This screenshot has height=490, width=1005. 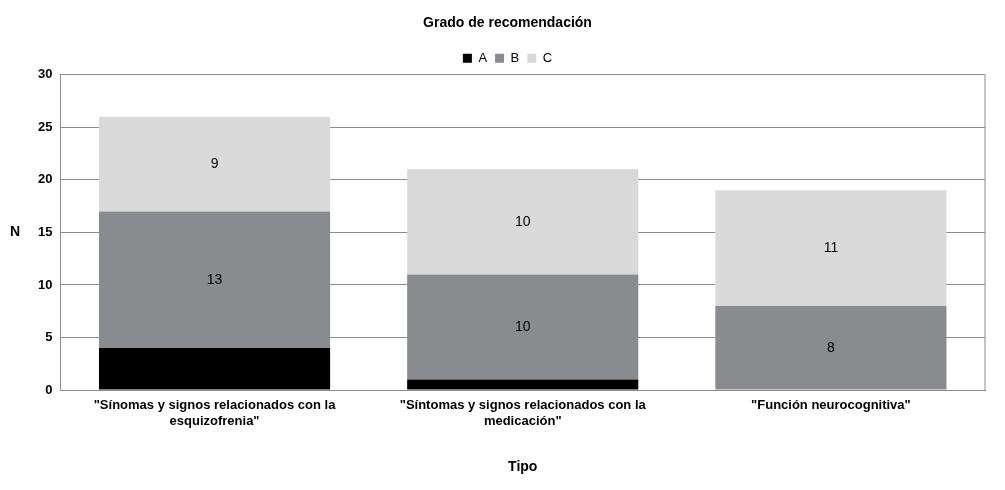 What do you see at coordinates (831, 346) in the screenshot?
I see `data-label: 8` at bounding box center [831, 346].